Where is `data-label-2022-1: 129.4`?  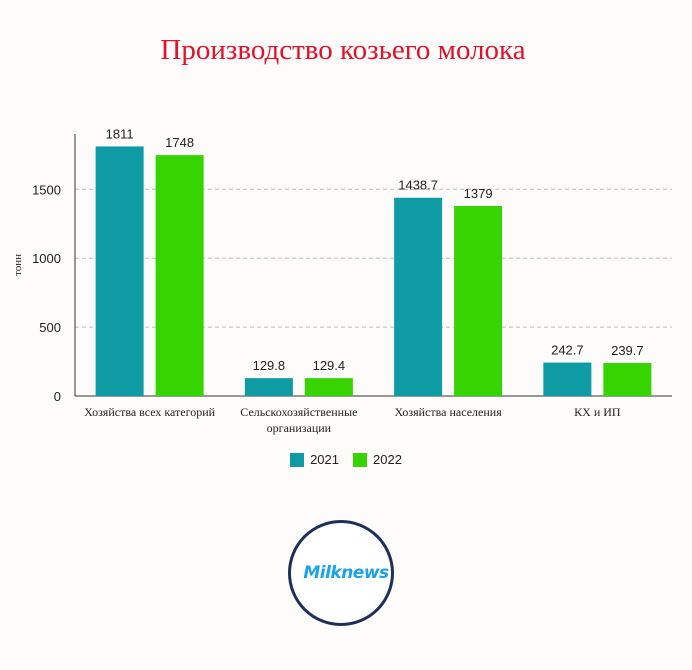
data-label-2022-1: 129.4 is located at coordinates (329, 365).